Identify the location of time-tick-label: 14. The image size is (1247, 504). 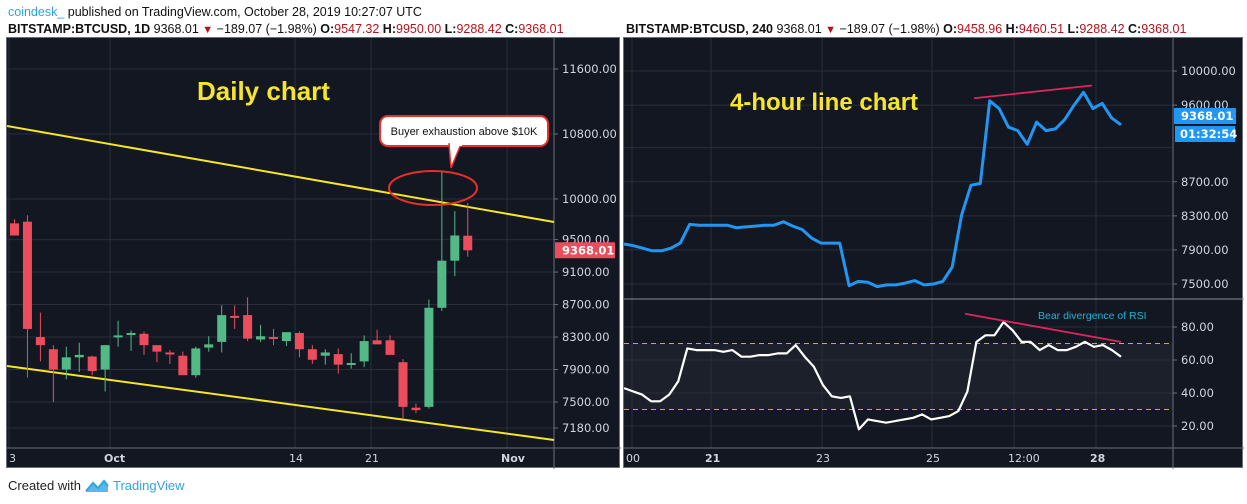
(296, 458).